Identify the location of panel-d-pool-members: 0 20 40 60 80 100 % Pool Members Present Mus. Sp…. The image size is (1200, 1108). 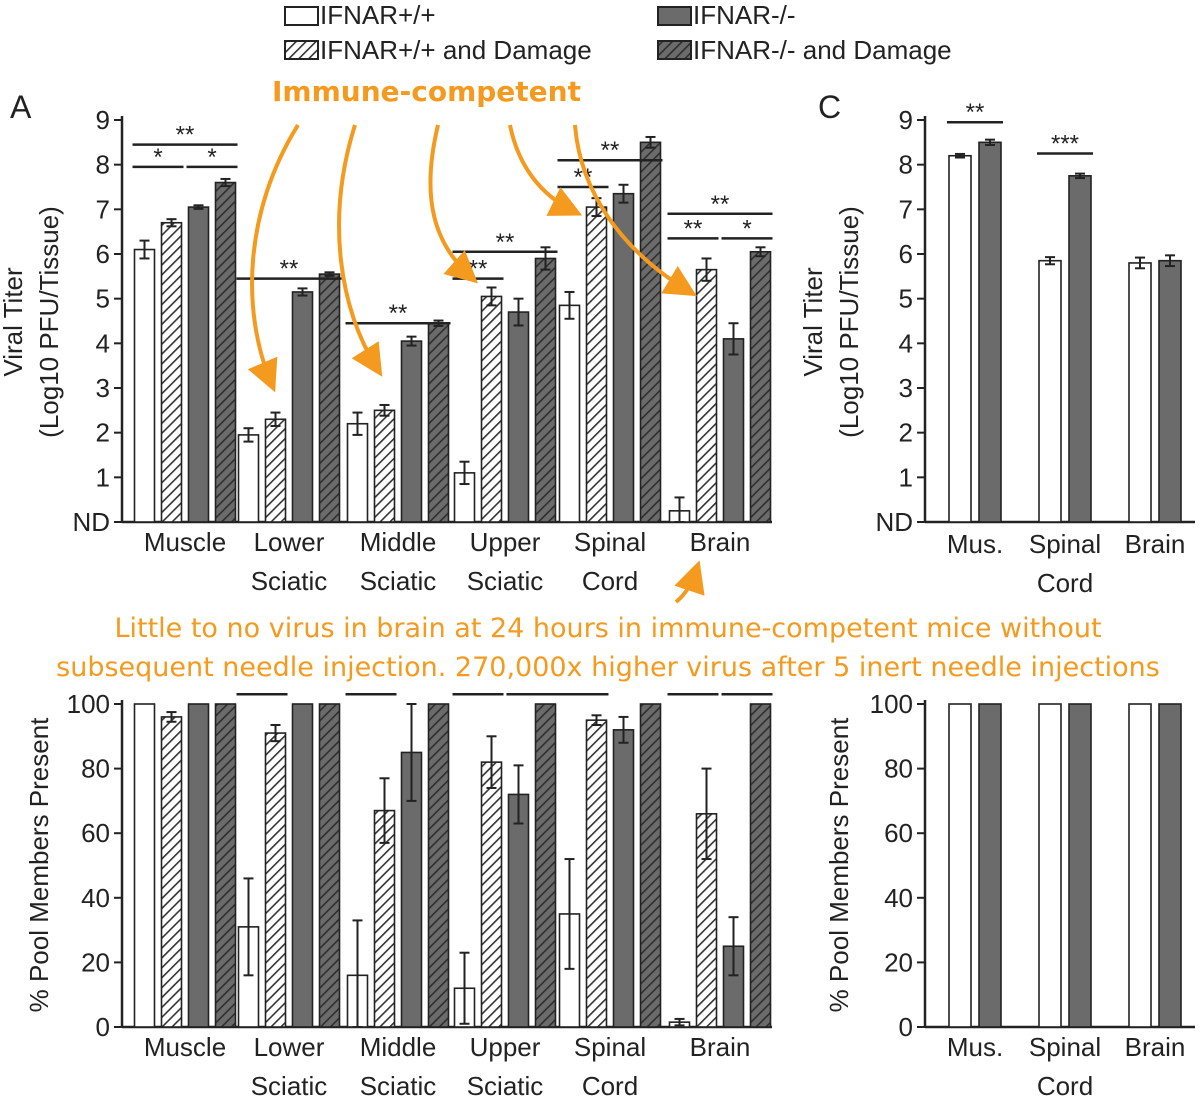
(1009, 895).